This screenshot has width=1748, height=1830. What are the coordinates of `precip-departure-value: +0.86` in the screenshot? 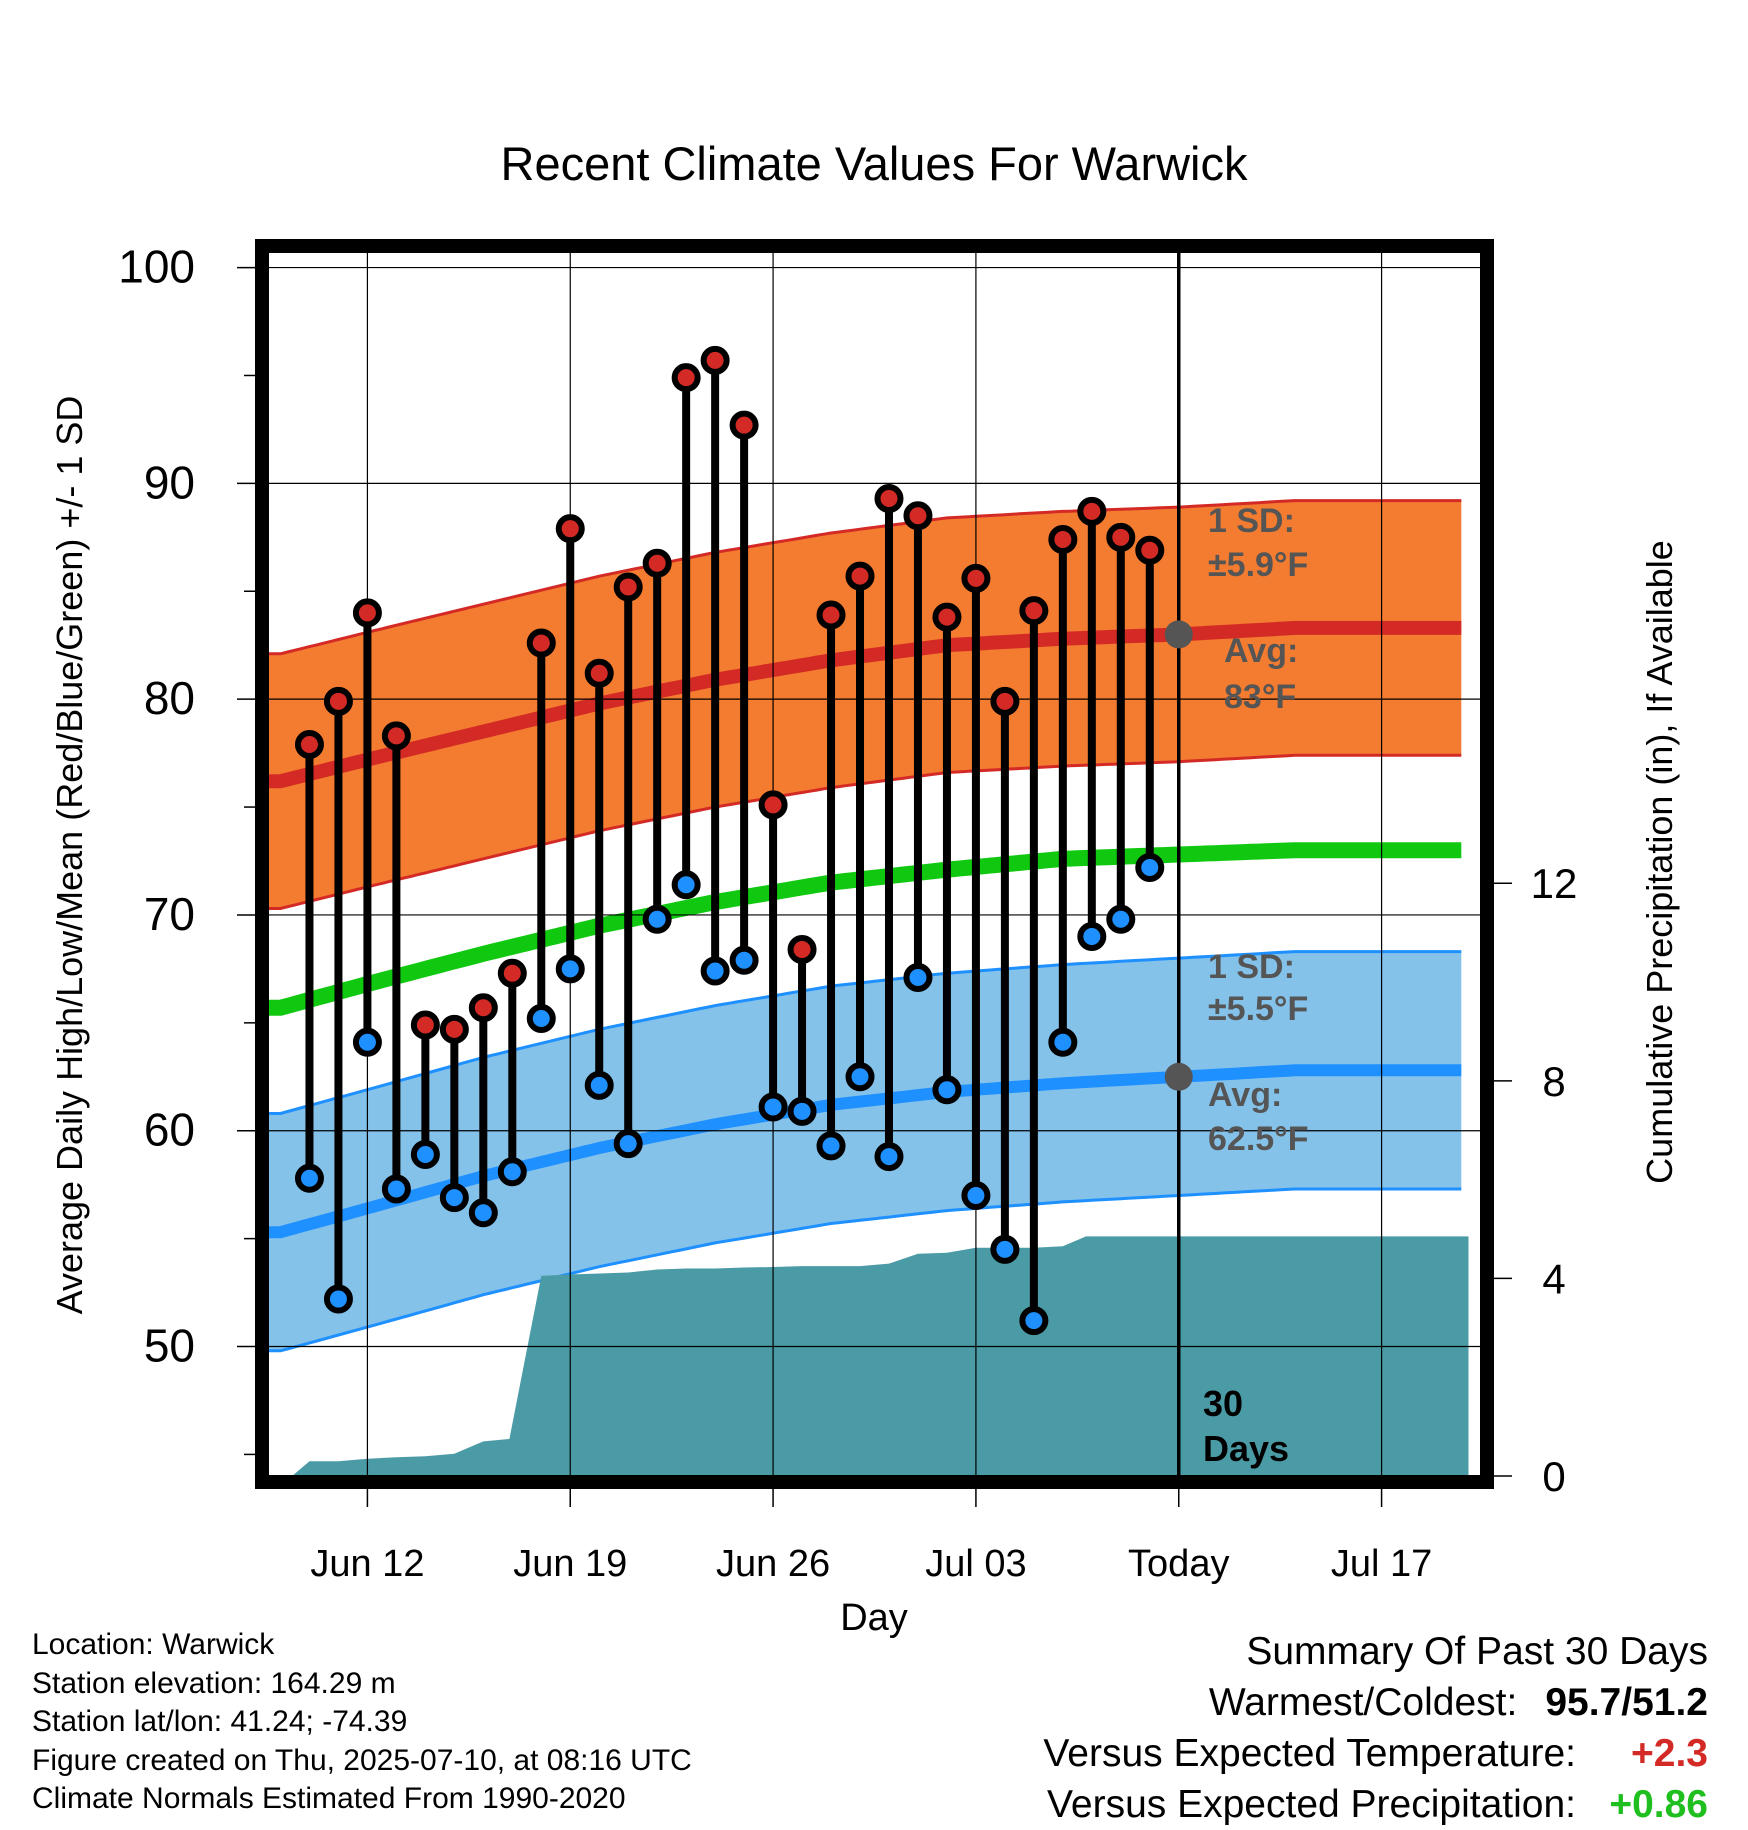 It's located at (1658, 1804).